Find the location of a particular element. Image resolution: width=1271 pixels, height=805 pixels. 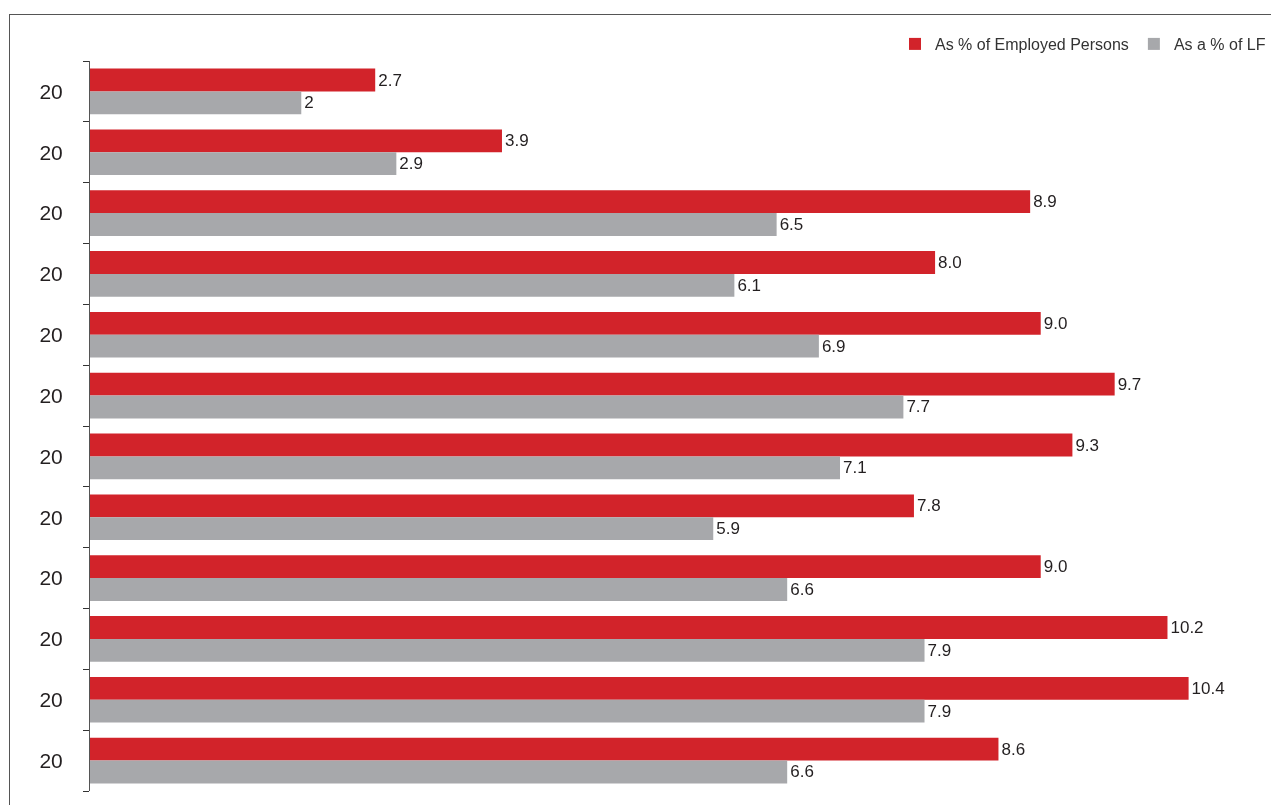

data-label: 10.4 is located at coordinates (1208, 688).